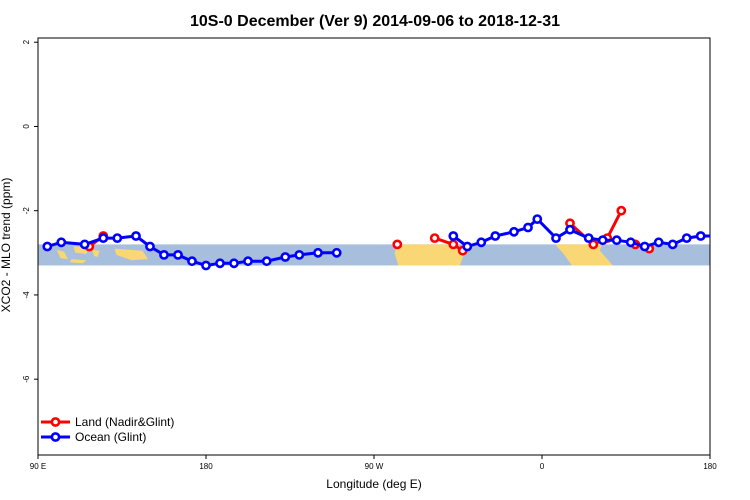  I want to click on y-axis-label: XCO2 - MLO trend (ppm), so click(6, 245).